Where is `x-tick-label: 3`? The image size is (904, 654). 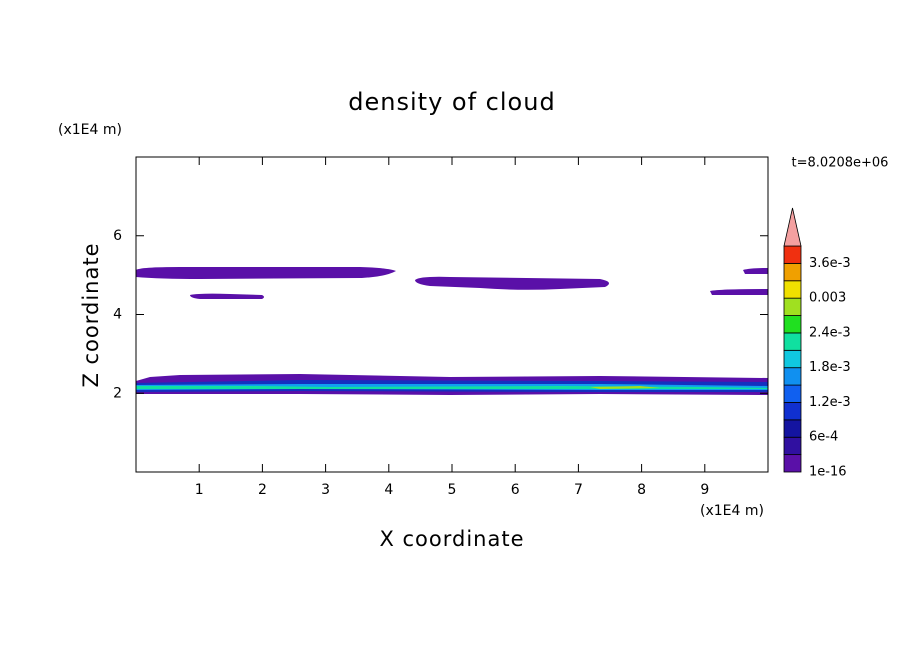
x-tick-label: 3 is located at coordinates (325, 490).